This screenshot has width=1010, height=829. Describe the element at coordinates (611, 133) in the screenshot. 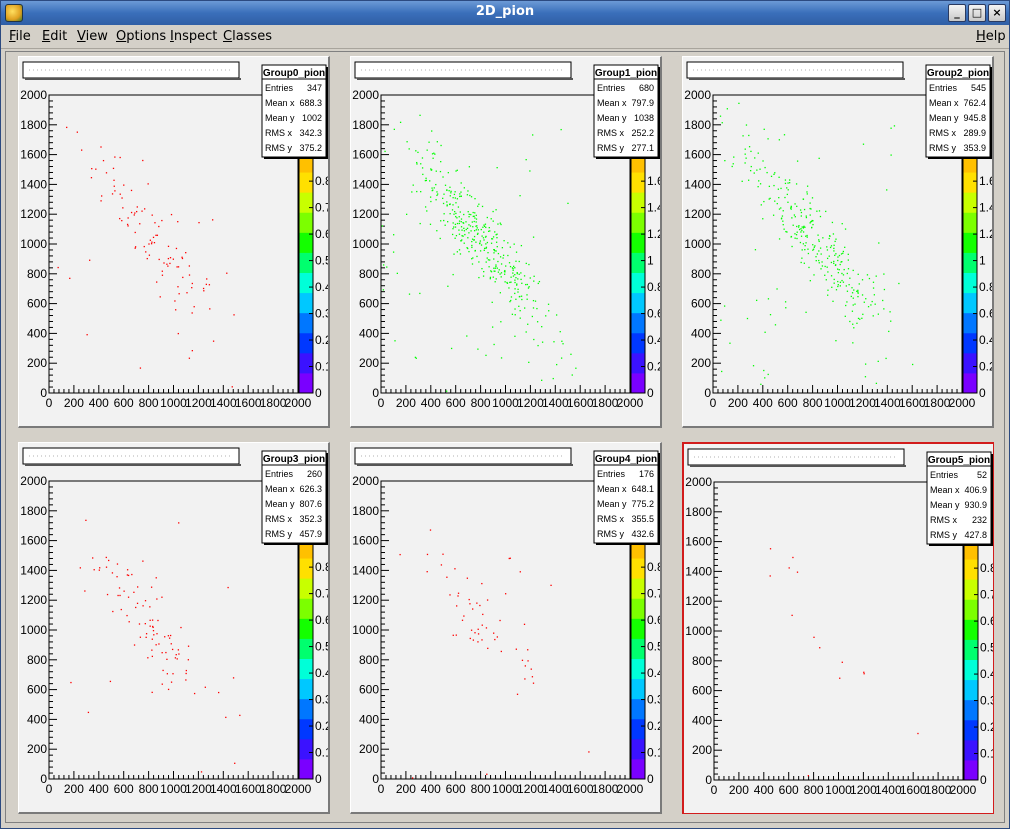

I see `stats-row-label: RMS x` at that location.